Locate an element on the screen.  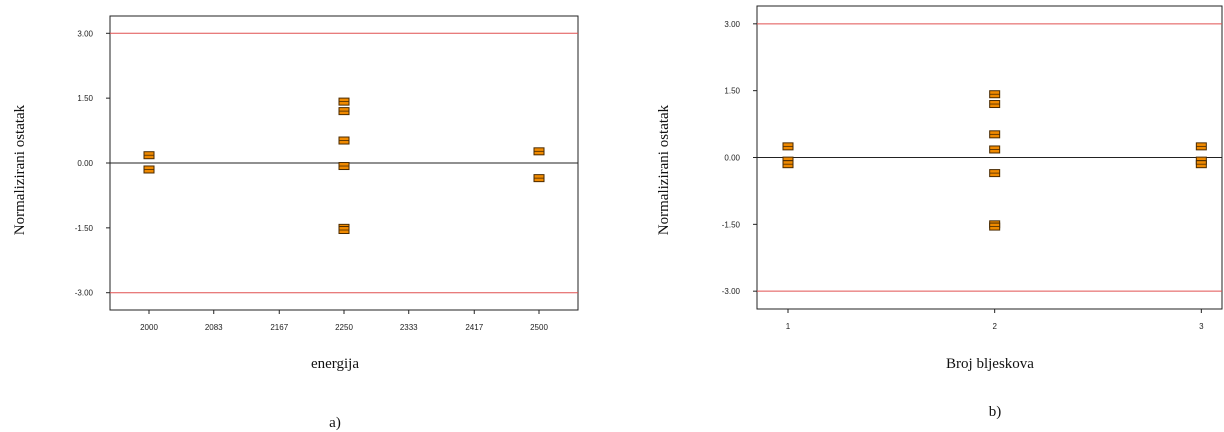
x-tick-label: 2000 is located at coordinates (149, 327).